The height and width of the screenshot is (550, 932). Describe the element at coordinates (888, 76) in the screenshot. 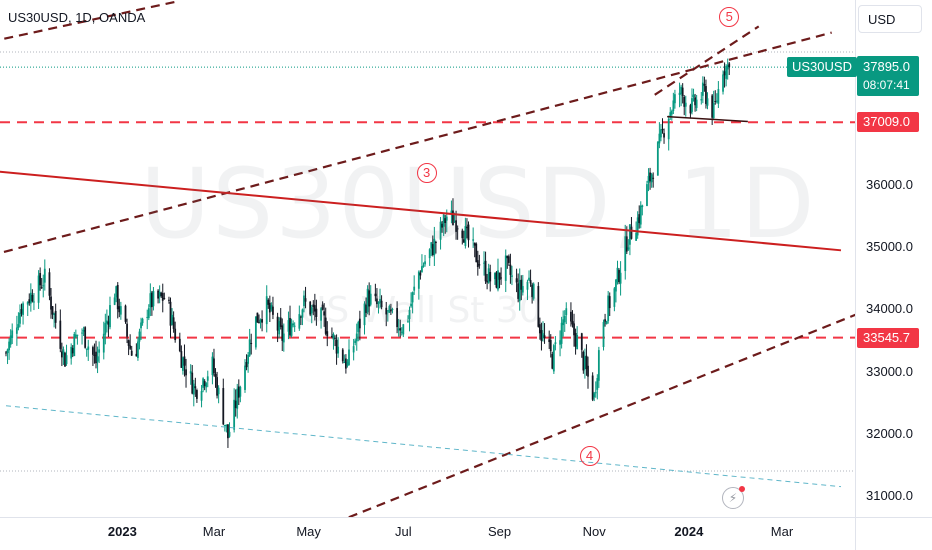

I see `last-price-label: 37895.0 08:07:41` at that location.